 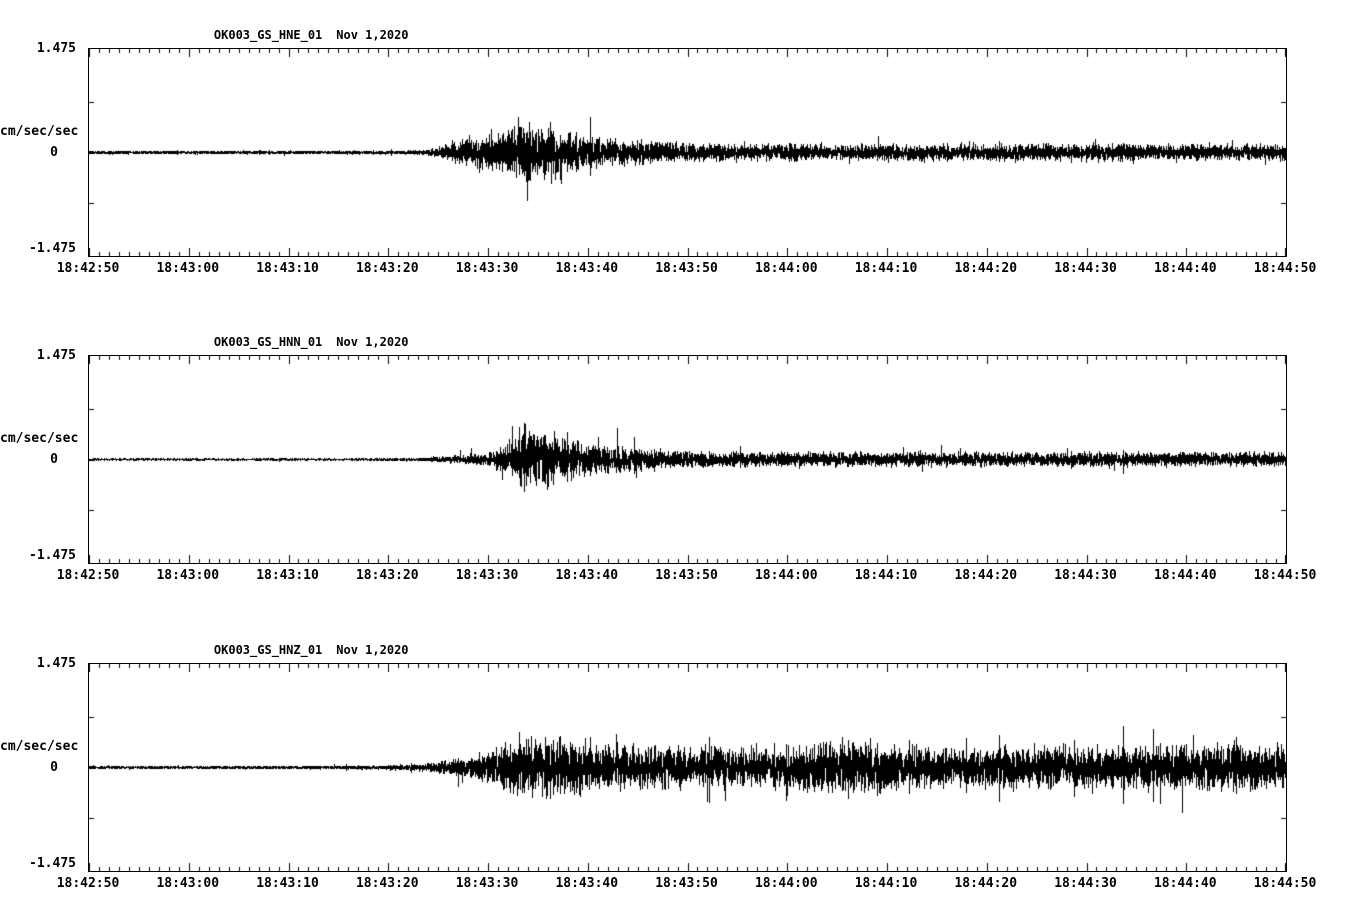 I want to click on chart-title: OK003_GS_HNE_01, so click(x=268, y=35).